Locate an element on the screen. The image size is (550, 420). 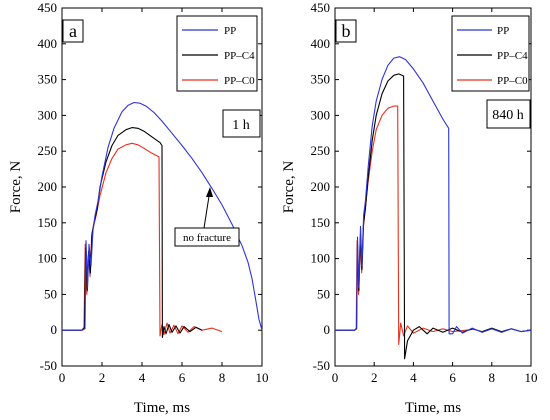
annotation: no fracture is located at coordinates (207, 217).